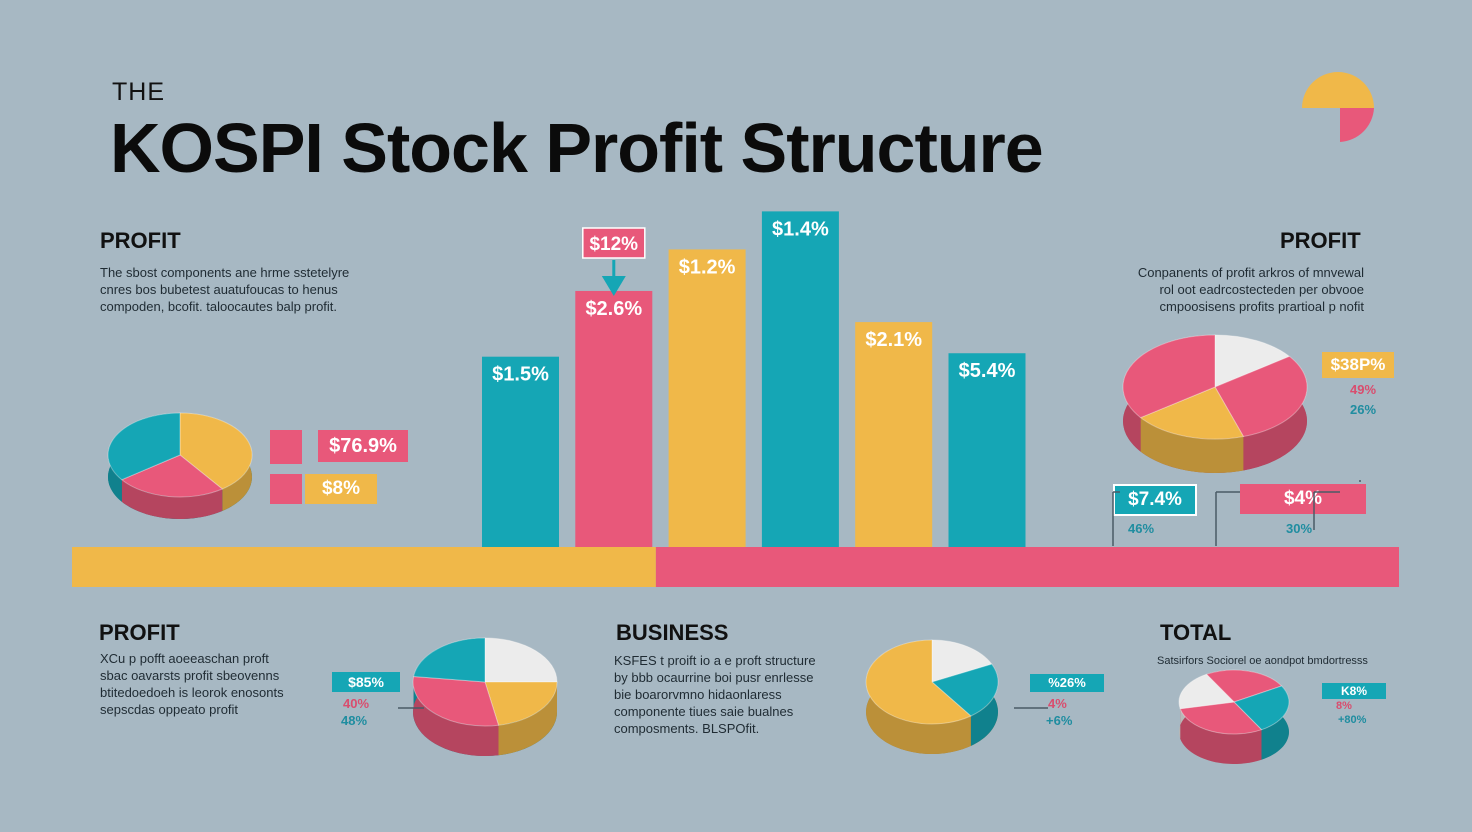  Describe the element at coordinates (341, 489) in the screenshot. I see `pie-label: $8%` at that location.